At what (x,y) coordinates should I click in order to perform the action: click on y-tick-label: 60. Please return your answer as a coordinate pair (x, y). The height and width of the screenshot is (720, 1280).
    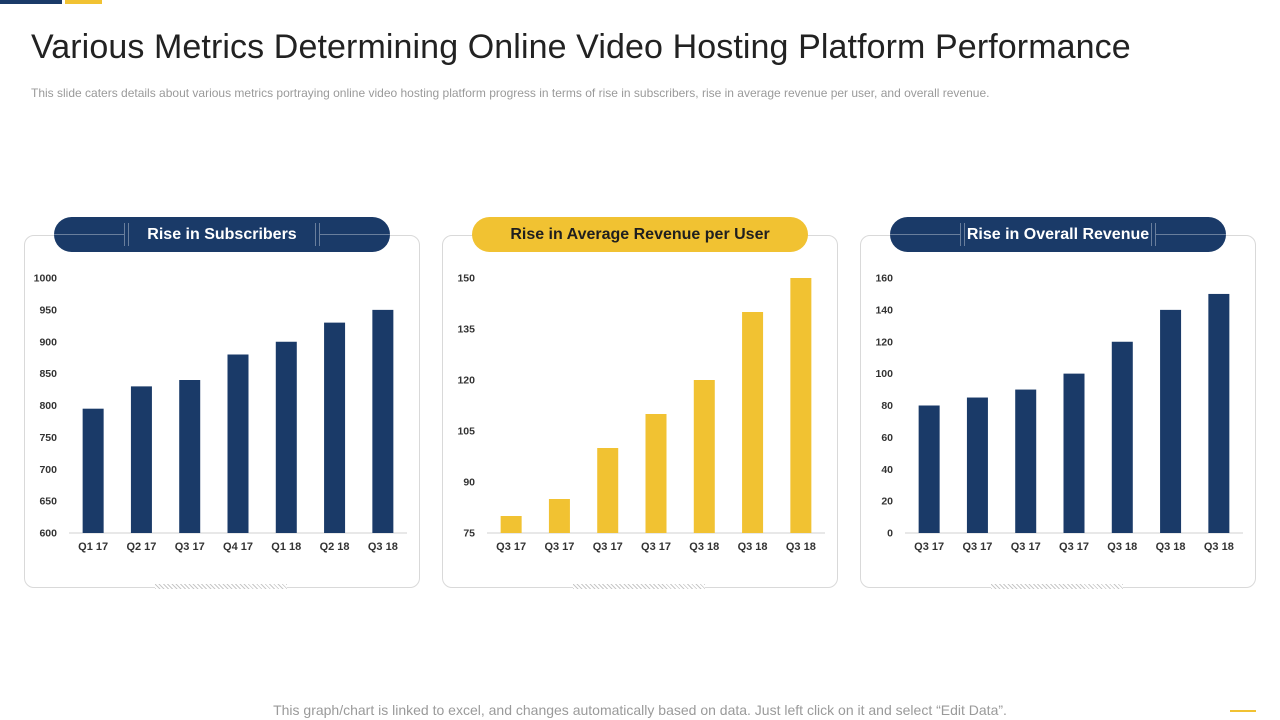
    Looking at the image, I should click on (887, 438).